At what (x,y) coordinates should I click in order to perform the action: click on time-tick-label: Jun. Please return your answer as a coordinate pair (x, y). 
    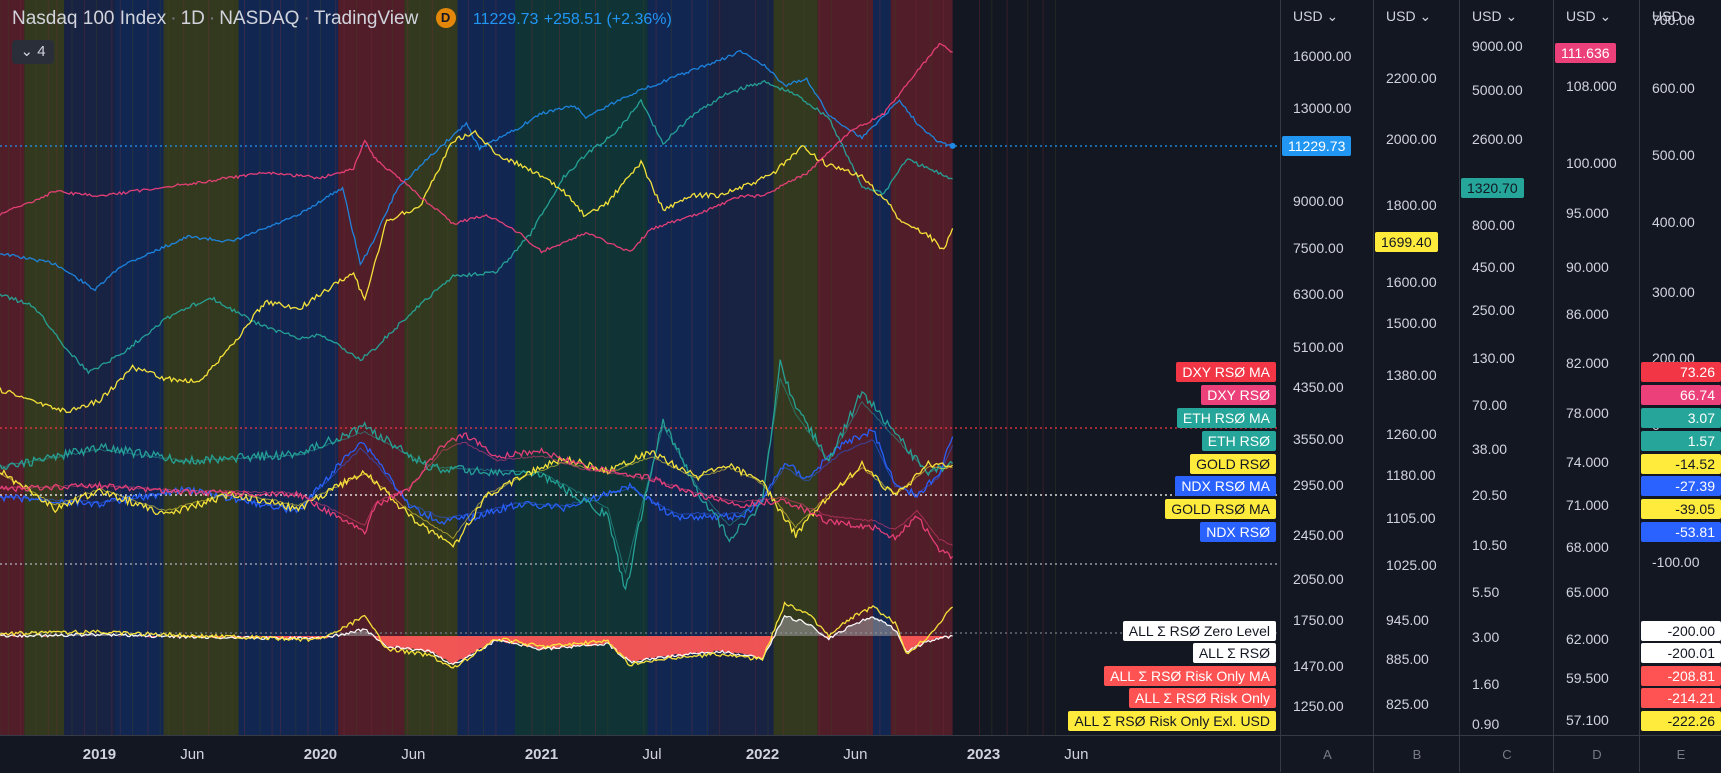
    Looking at the image, I should click on (192, 754).